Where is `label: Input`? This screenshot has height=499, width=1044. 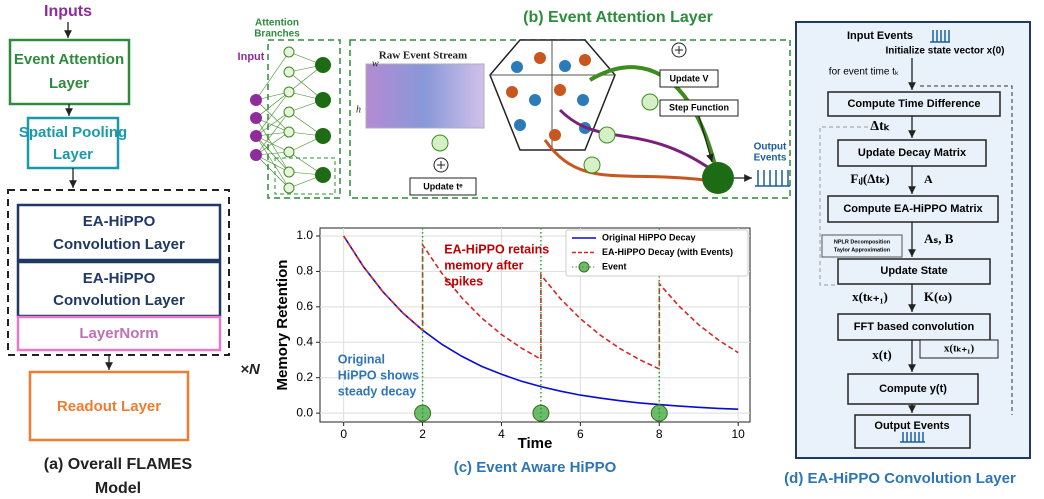
label: Input is located at coordinates (251, 57).